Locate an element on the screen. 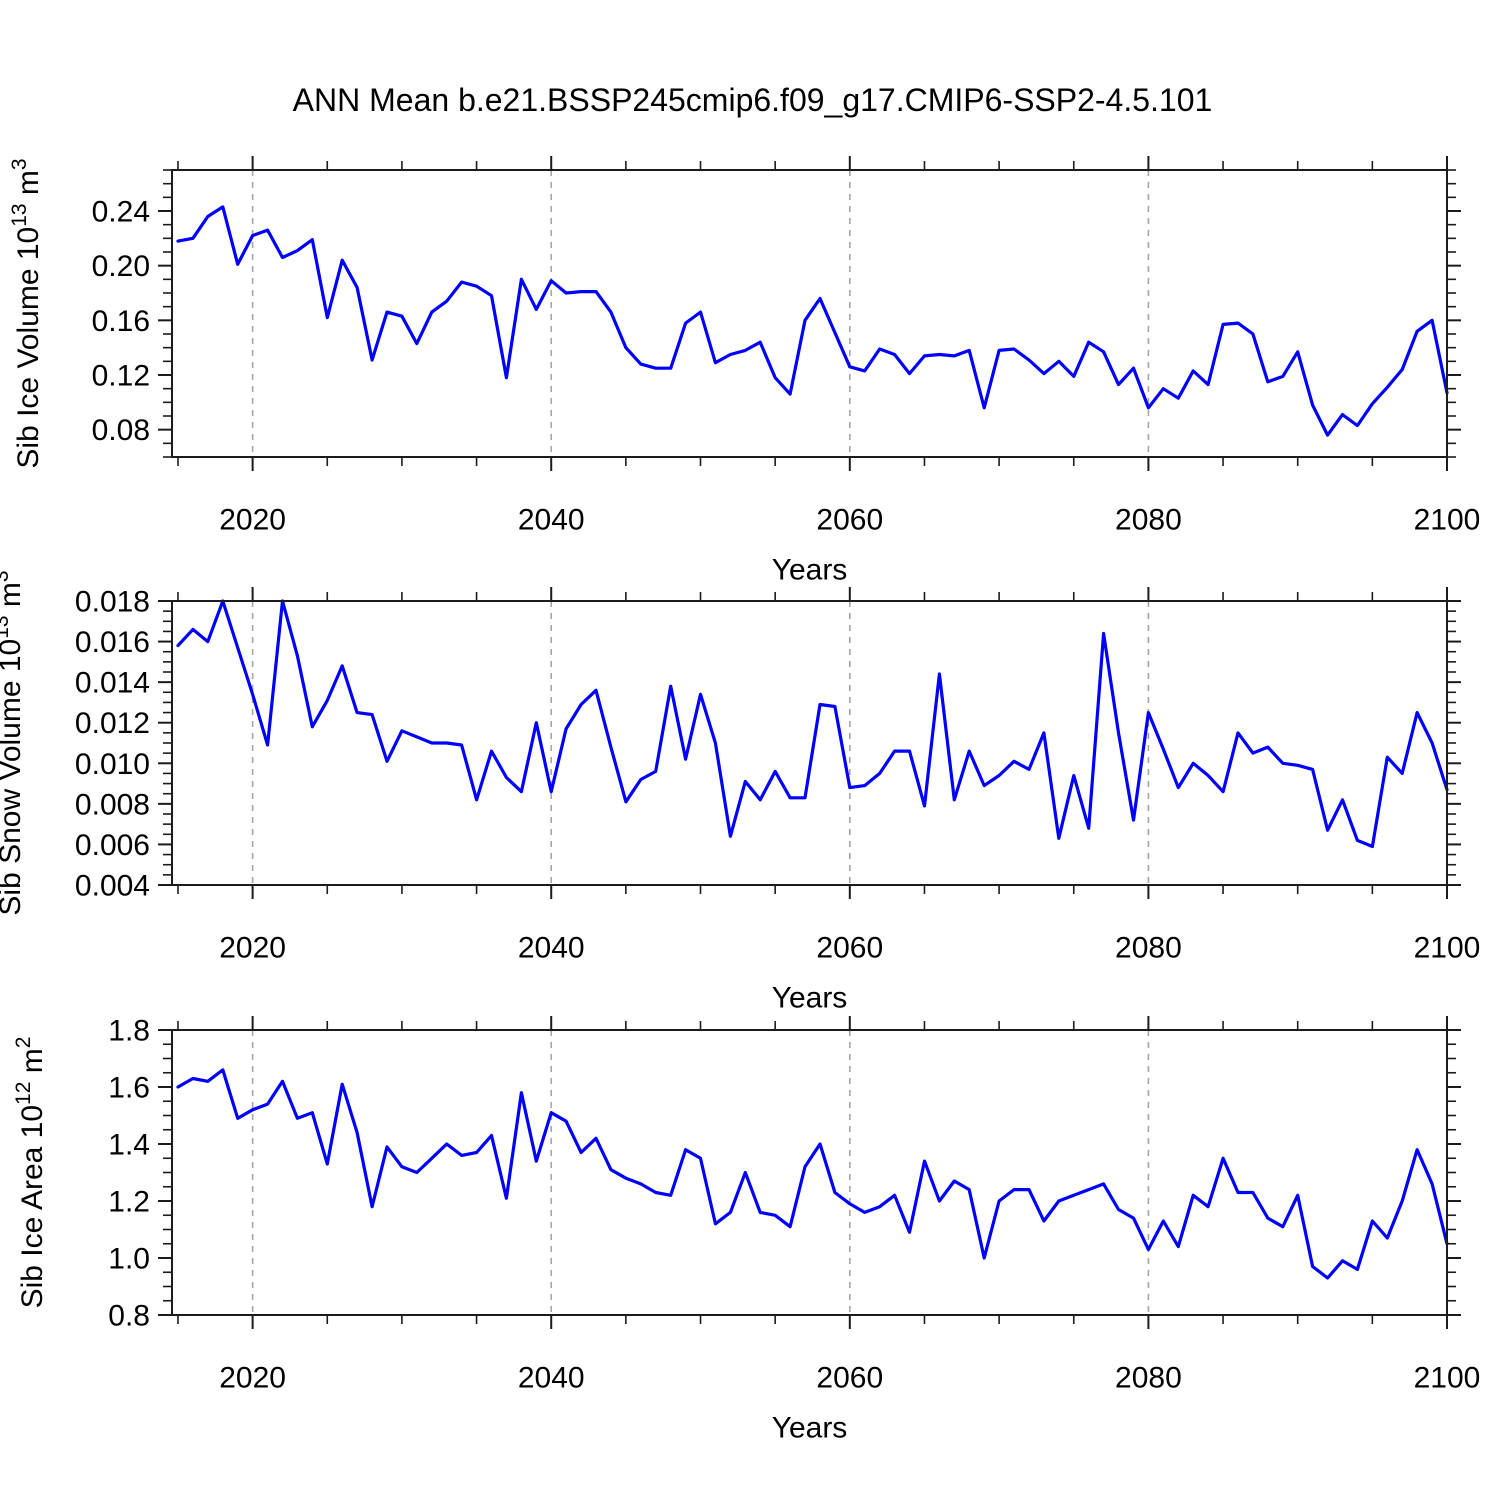  svg-text: 0.006 is located at coordinates (112, 845).